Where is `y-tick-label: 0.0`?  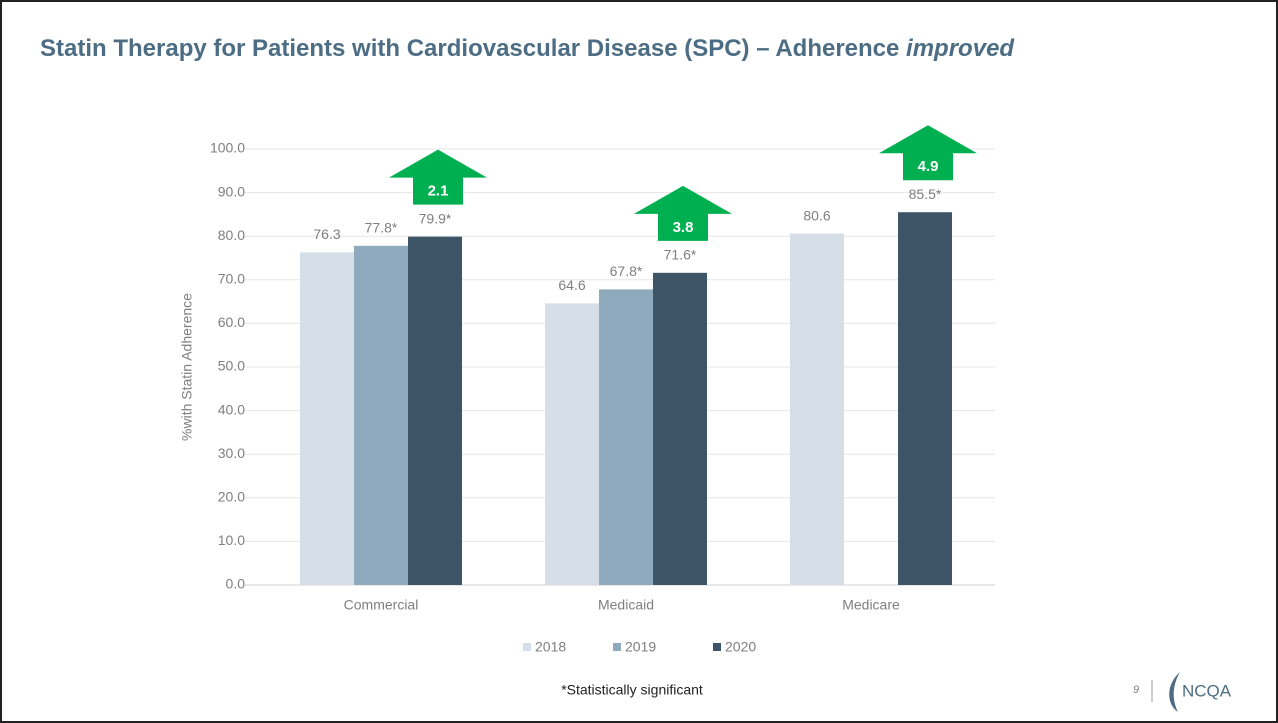 y-tick-label: 0.0 is located at coordinates (236, 584).